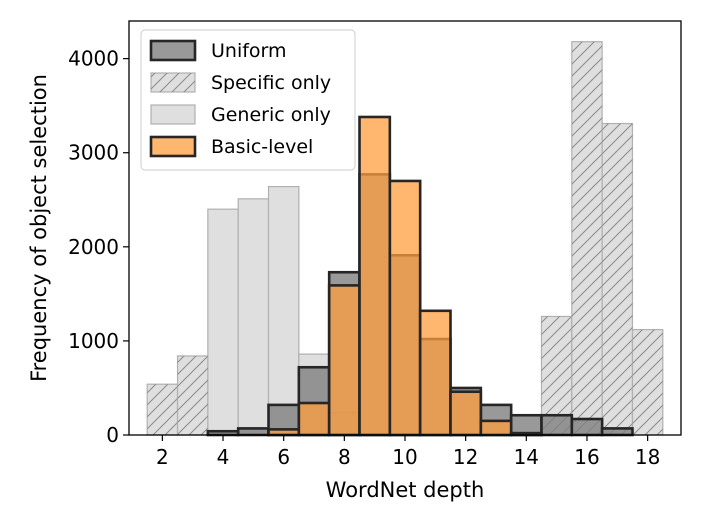 The height and width of the screenshot is (529, 706). Describe the element at coordinates (647, 457) in the screenshot. I see `x-tick-label: 18` at that location.